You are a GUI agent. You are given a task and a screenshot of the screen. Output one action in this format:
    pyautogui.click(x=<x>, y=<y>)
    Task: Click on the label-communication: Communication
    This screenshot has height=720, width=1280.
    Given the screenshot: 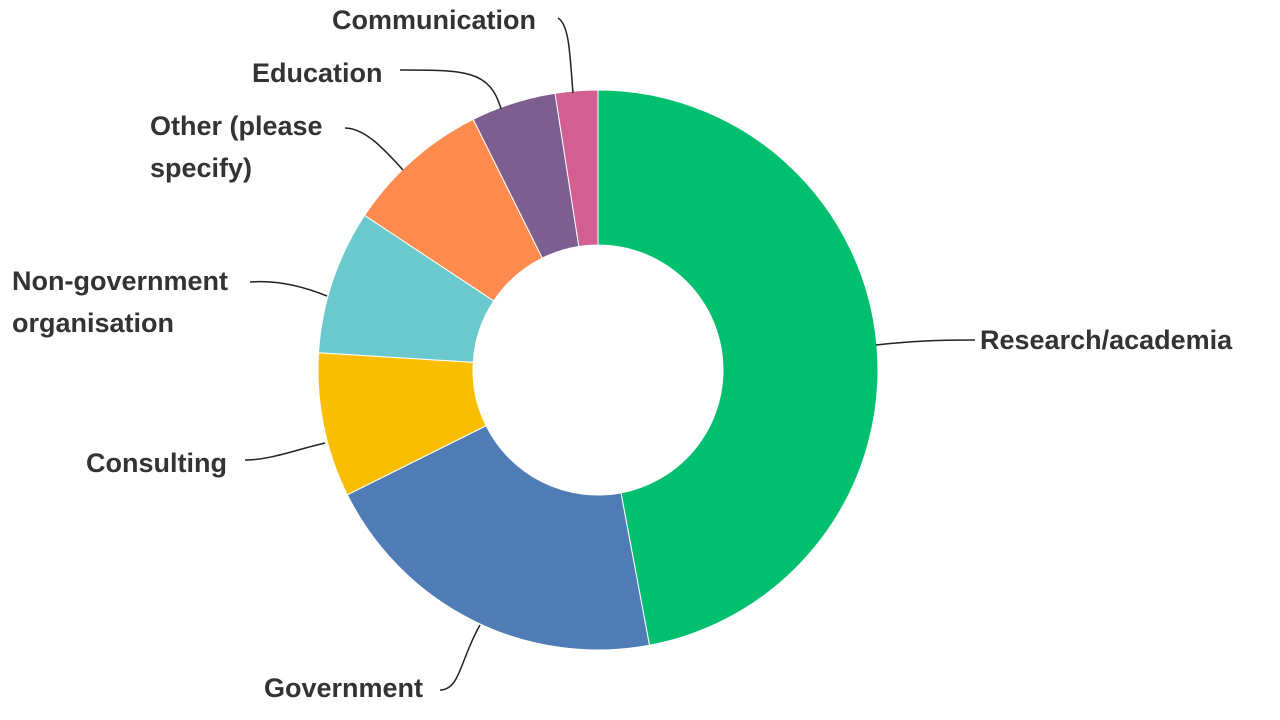 What is the action you would take?
    pyautogui.click(x=434, y=20)
    